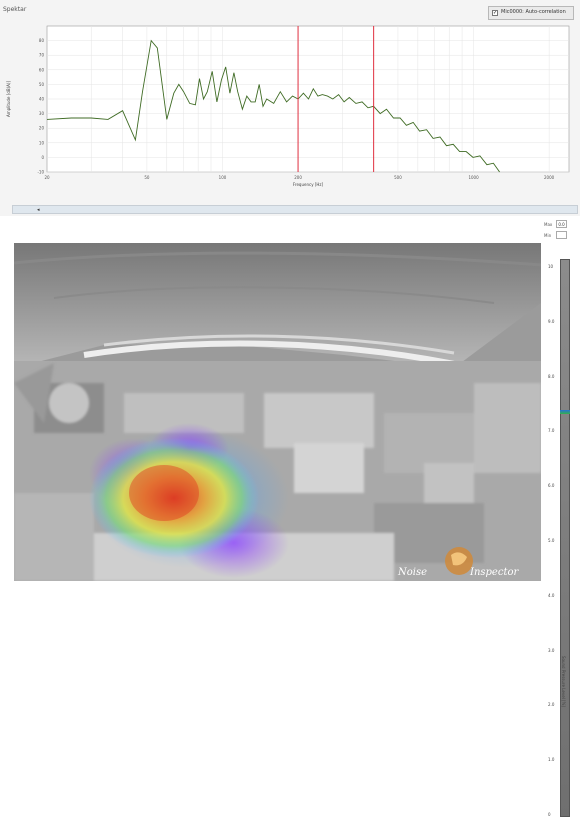 Image resolution: width=580 pixels, height=817 pixels. What do you see at coordinates (189, 500) in the screenshot?
I see `acoustic-heatmap-overlay` at bounding box center [189, 500].